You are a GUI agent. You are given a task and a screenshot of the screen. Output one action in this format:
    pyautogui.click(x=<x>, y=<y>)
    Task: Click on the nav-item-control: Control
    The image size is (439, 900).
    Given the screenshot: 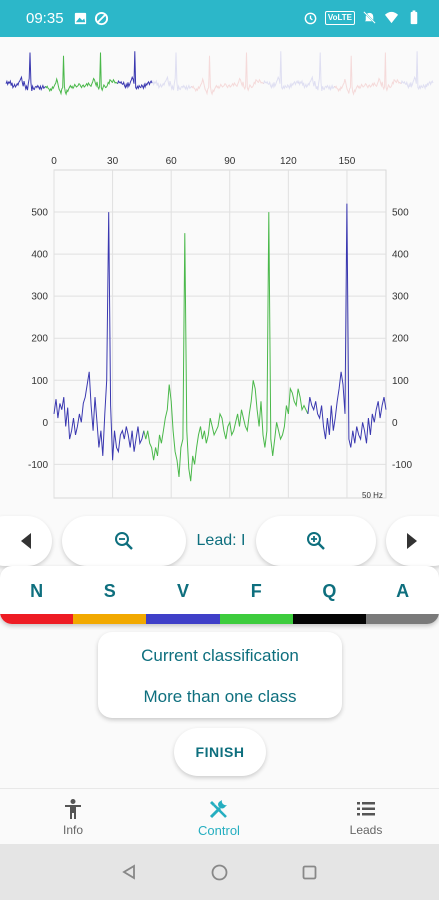 What is the action you would take?
    pyautogui.click(x=219, y=817)
    